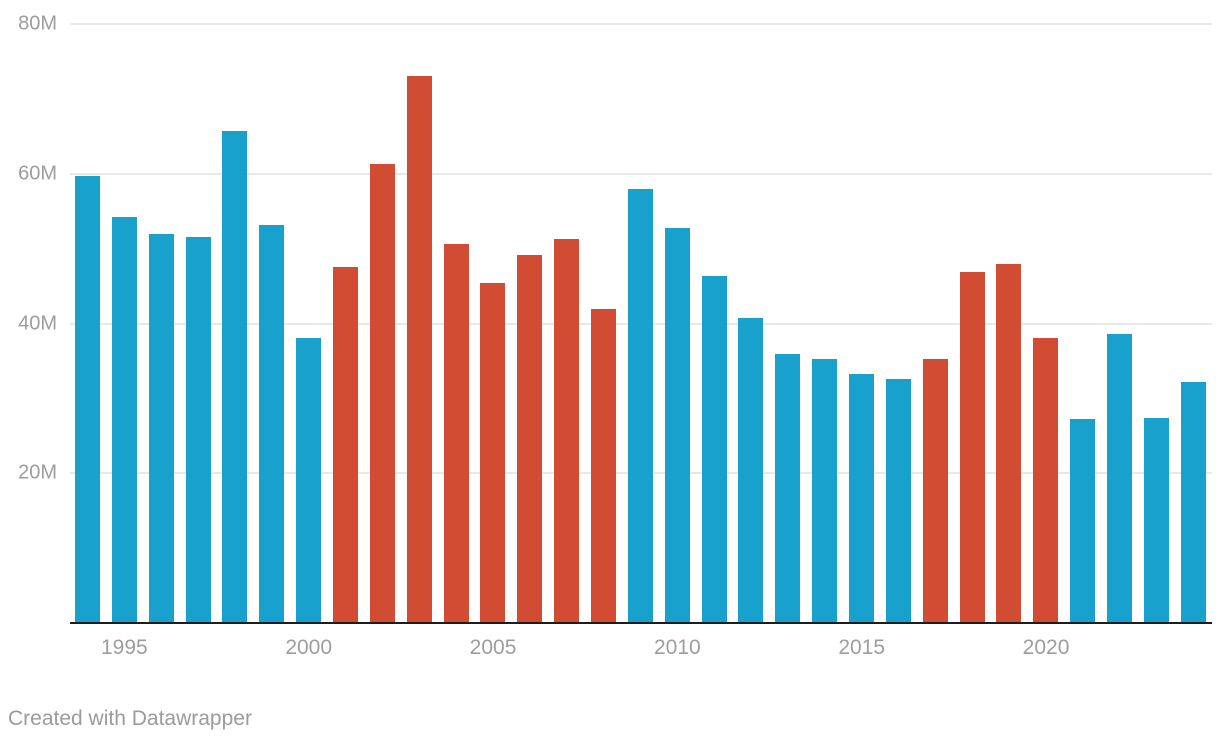  I want to click on x-axis-line, so click(641, 623).